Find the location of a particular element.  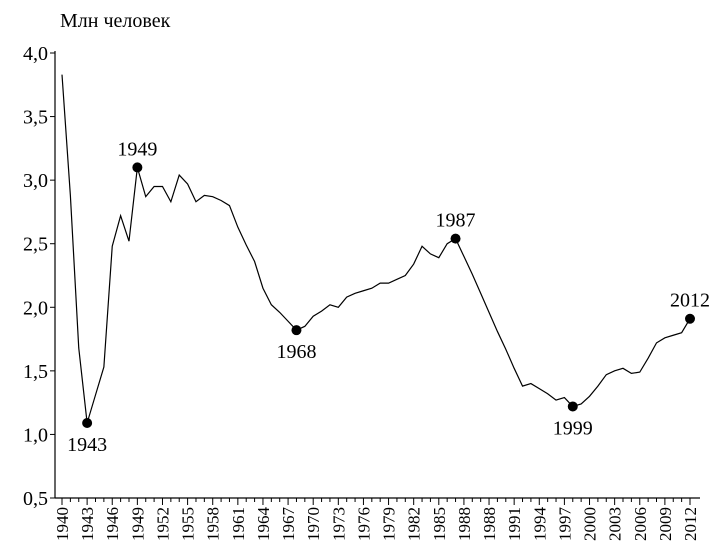

y-tick-label: 3,0 is located at coordinates (35, 181).